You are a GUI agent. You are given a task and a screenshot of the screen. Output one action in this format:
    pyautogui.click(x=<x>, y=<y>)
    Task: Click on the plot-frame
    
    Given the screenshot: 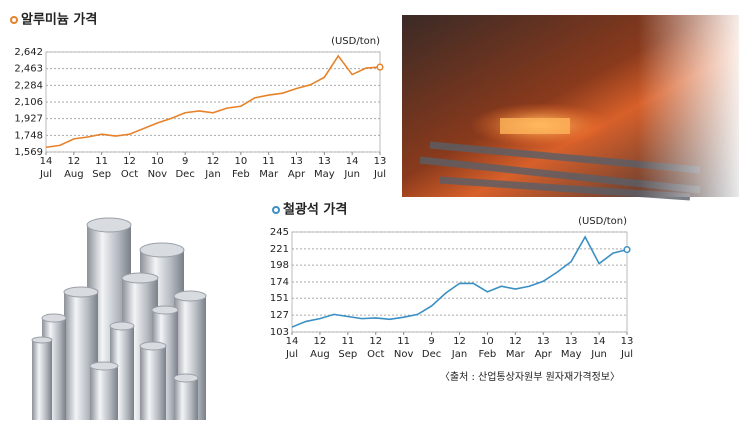 What is the action you would take?
    pyautogui.click(x=213, y=102)
    